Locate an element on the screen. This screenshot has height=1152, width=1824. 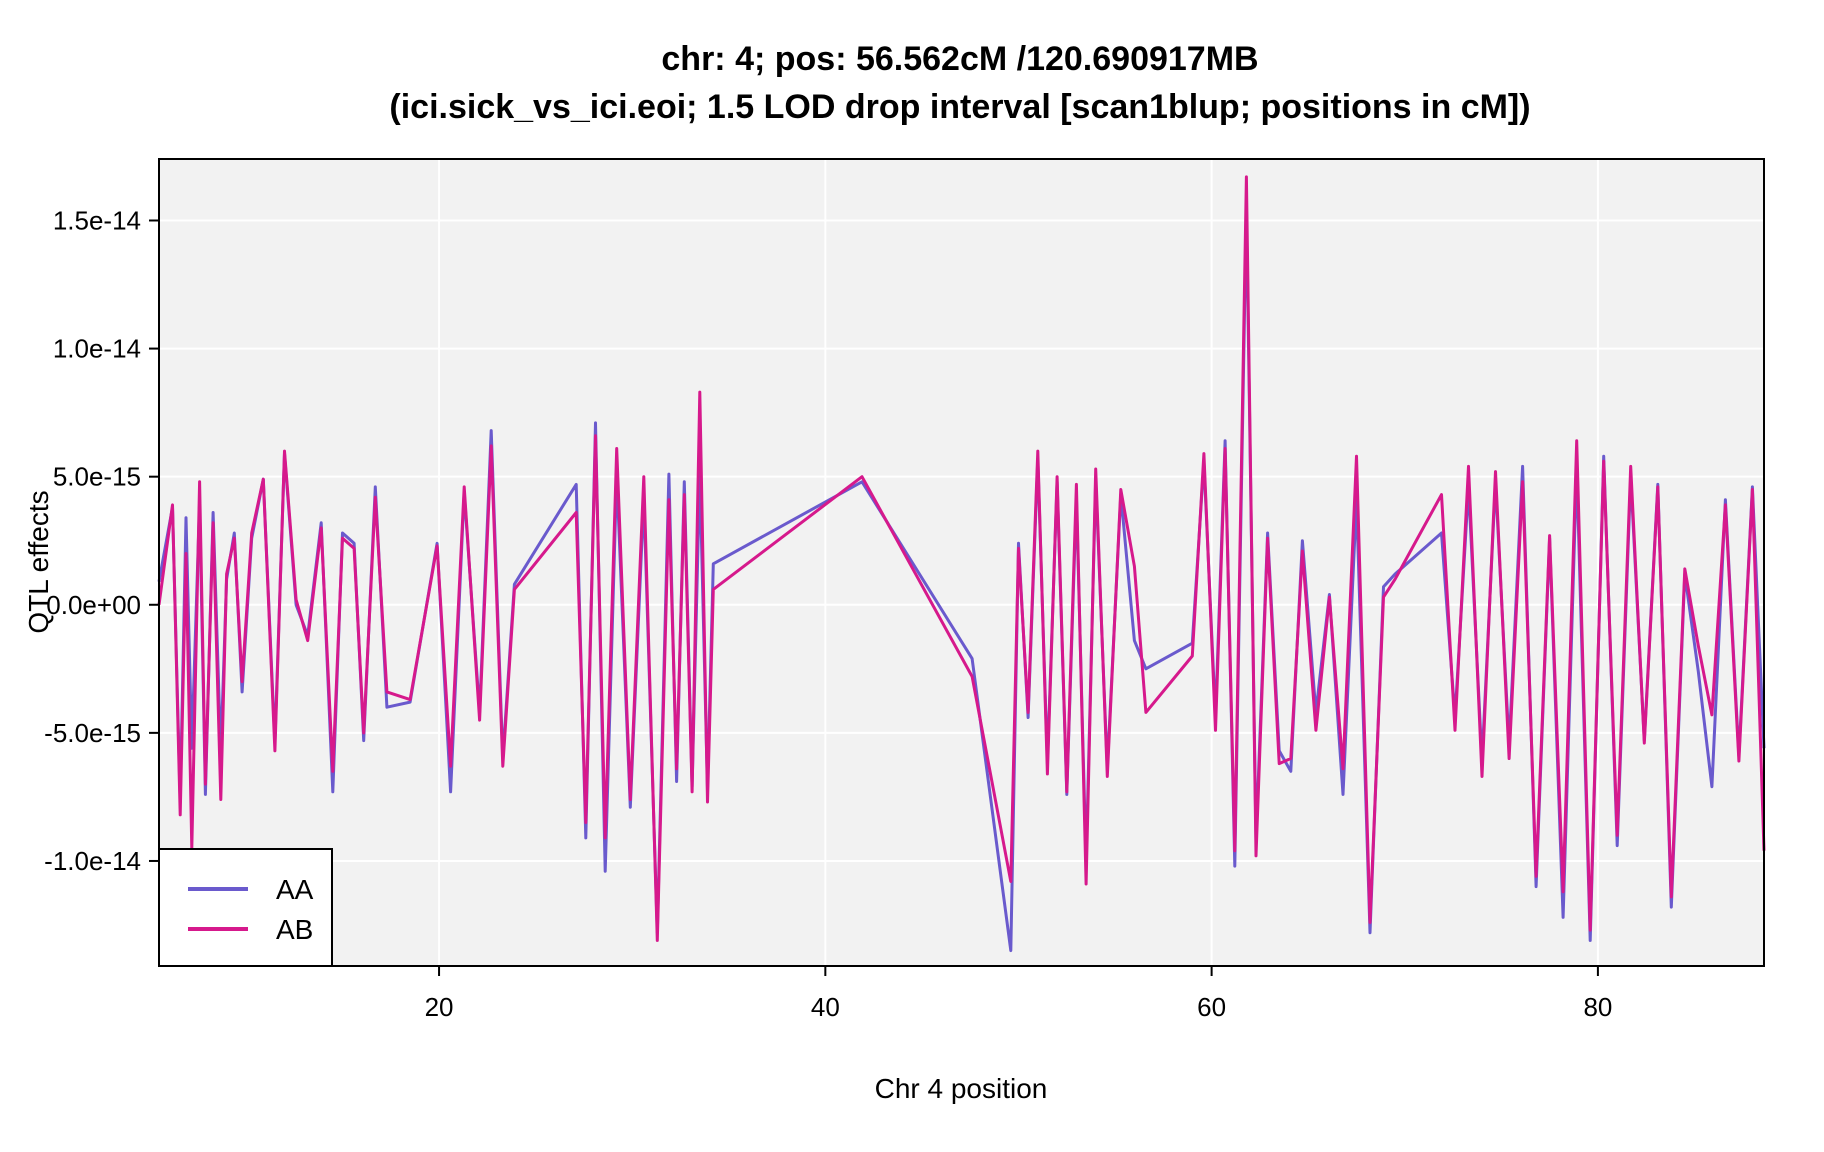
legend-box is located at coordinates (245, 907).